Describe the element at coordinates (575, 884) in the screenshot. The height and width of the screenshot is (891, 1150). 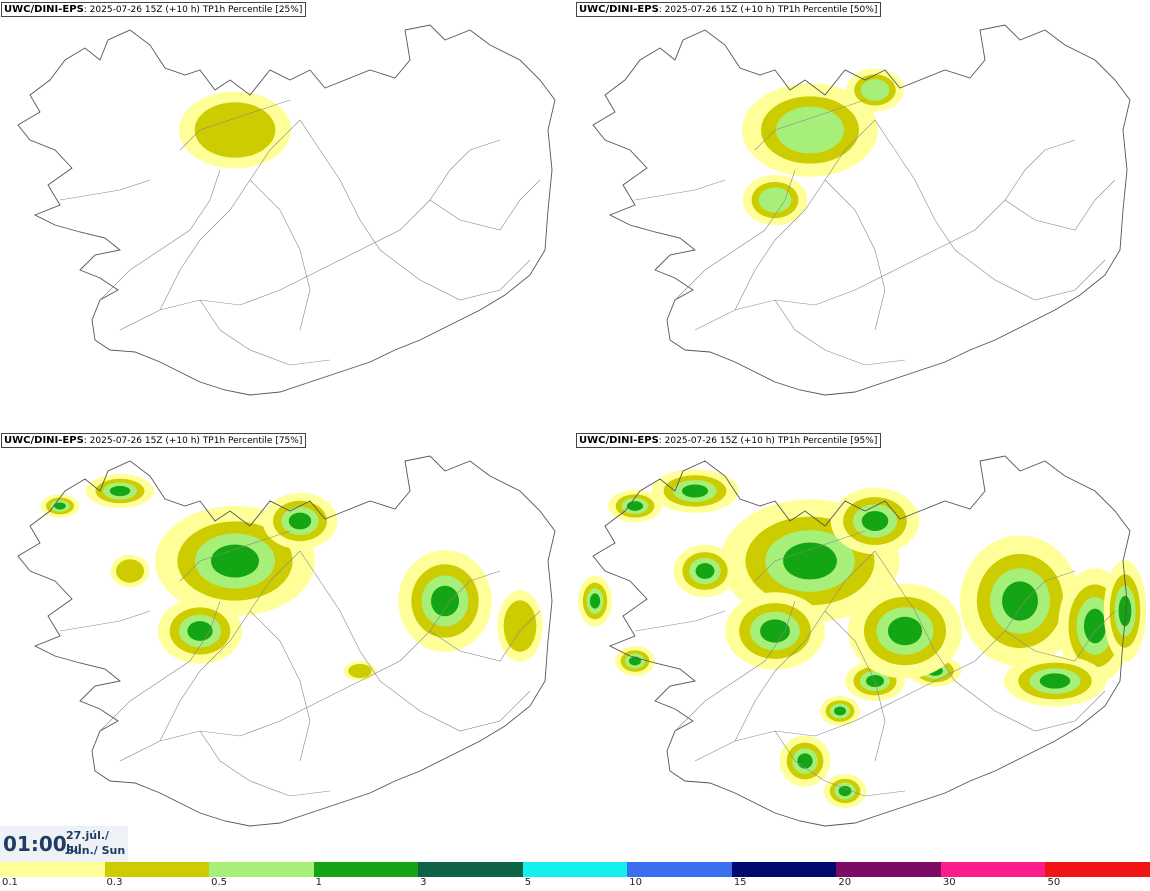
I see `legend-tick-labels: 0.1 0.3 0.5 1 3 5 10 15 20 30 50` at that location.